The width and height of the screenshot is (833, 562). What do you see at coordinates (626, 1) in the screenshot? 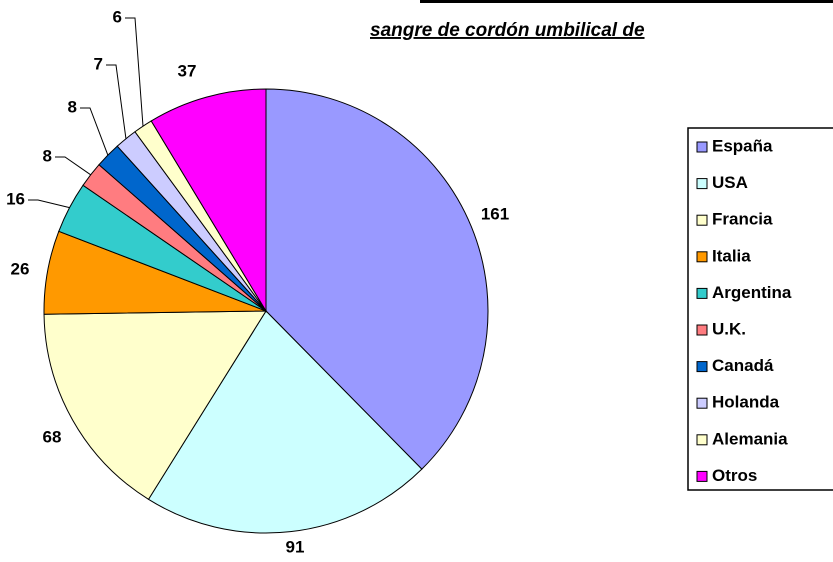
I see `title-rule` at bounding box center [626, 1].